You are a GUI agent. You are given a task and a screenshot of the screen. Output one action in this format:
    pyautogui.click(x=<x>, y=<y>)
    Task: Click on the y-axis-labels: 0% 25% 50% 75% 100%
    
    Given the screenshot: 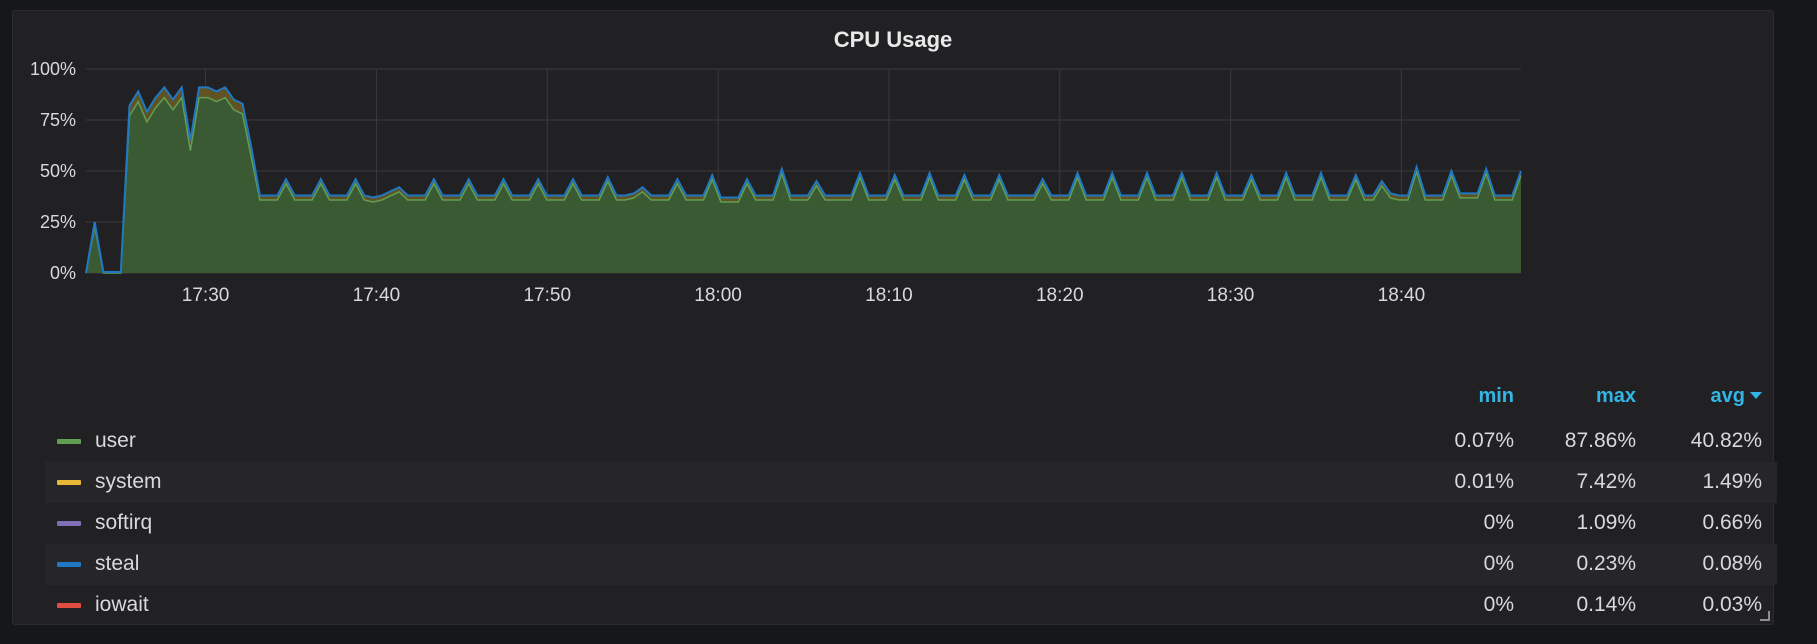 What is the action you would take?
    pyautogui.click(x=53, y=171)
    